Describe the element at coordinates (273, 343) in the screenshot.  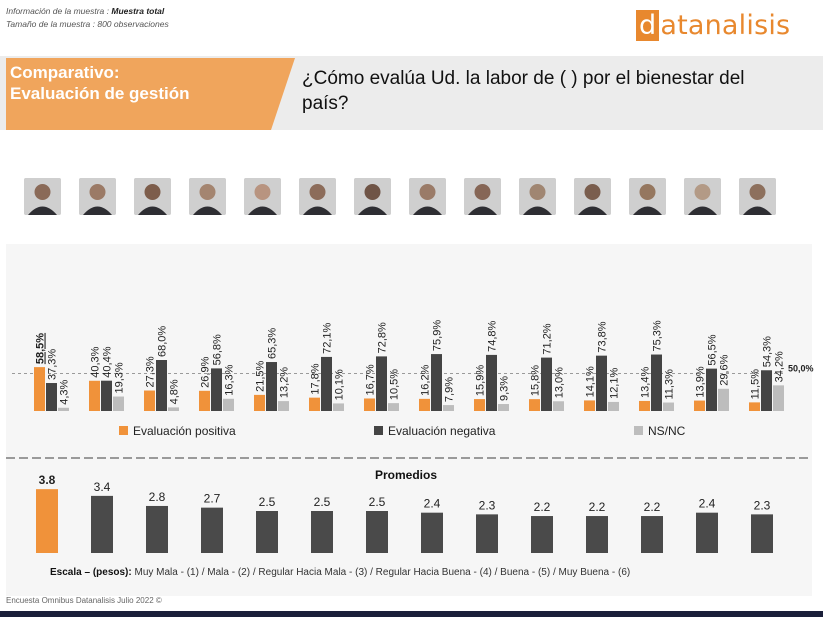
I see `bar-label-negative: 65,3%` at that location.